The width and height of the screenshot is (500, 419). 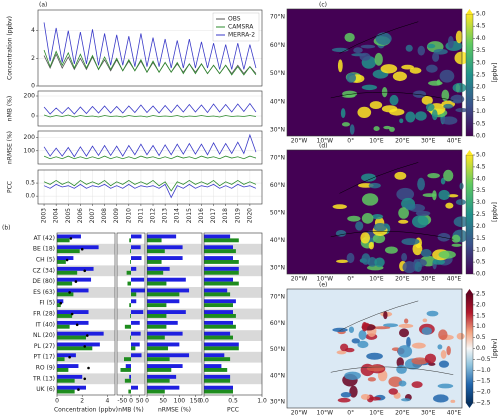 What do you see at coordinates (213, 215) in the screenshot?
I see `x-tick-label: 2017` at bounding box center [213, 215].